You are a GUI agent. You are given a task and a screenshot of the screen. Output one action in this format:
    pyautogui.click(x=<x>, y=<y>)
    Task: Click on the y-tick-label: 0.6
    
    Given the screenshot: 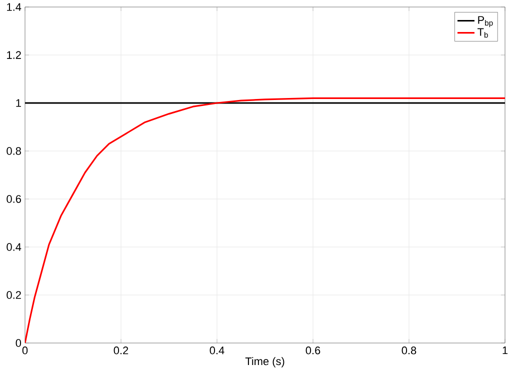 What is the action you would take?
    pyautogui.click(x=13, y=199)
    